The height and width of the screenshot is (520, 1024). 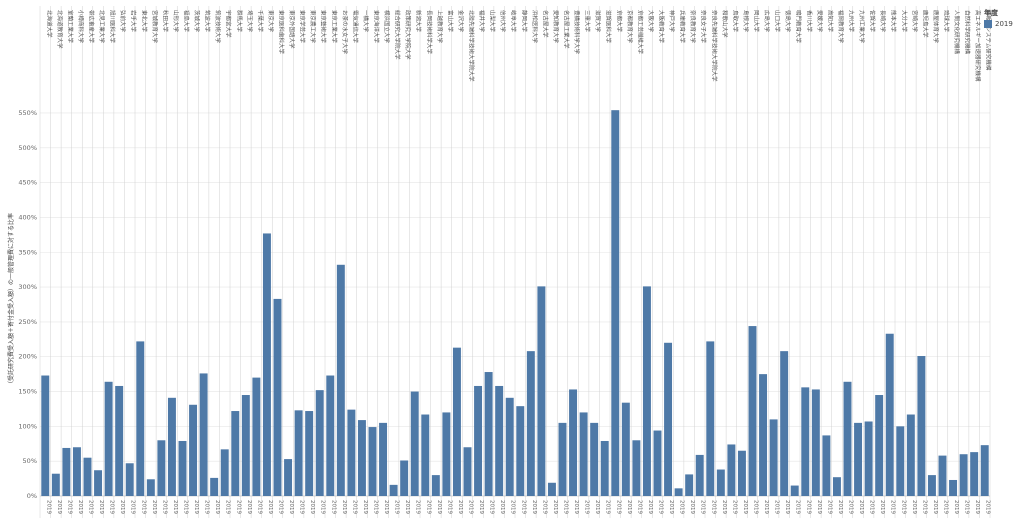 What do you see at coordinates (998, 24) in the screenshot?
I see `legend-item-2019: 2019` at bounding box center [998, 24].